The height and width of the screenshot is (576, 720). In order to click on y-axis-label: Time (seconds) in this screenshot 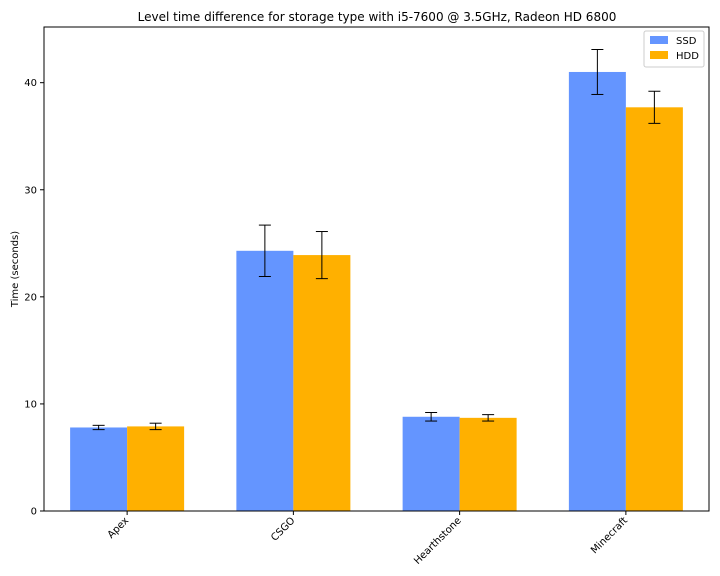, I will do `click(15, 269)`.